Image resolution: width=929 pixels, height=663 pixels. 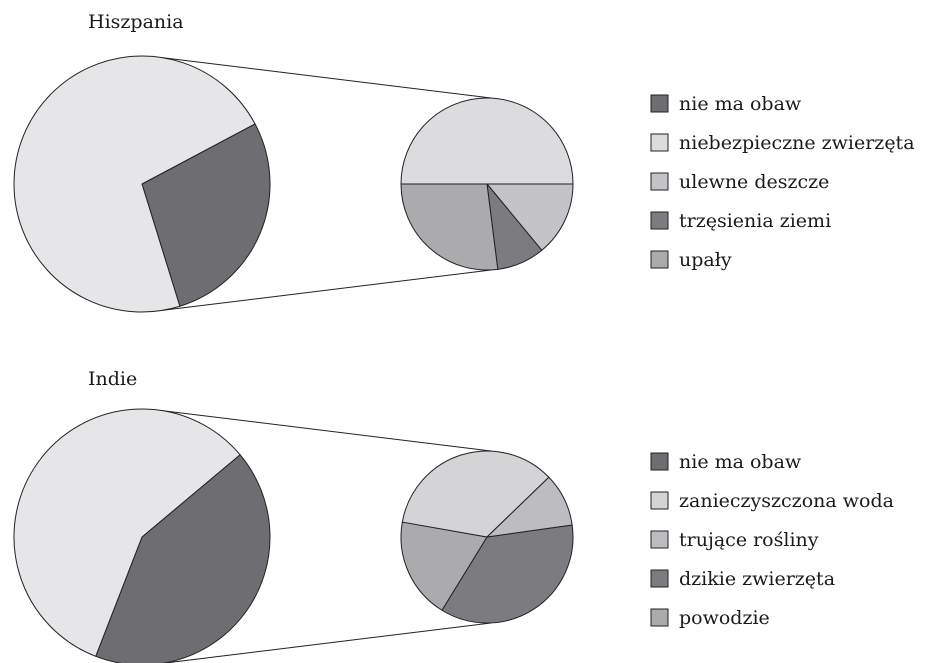 What do you see at coordinates (757, 579) in the screenshot?
I see `legend-label: dzikie zwierzęta` at bounding box center [757, 579].